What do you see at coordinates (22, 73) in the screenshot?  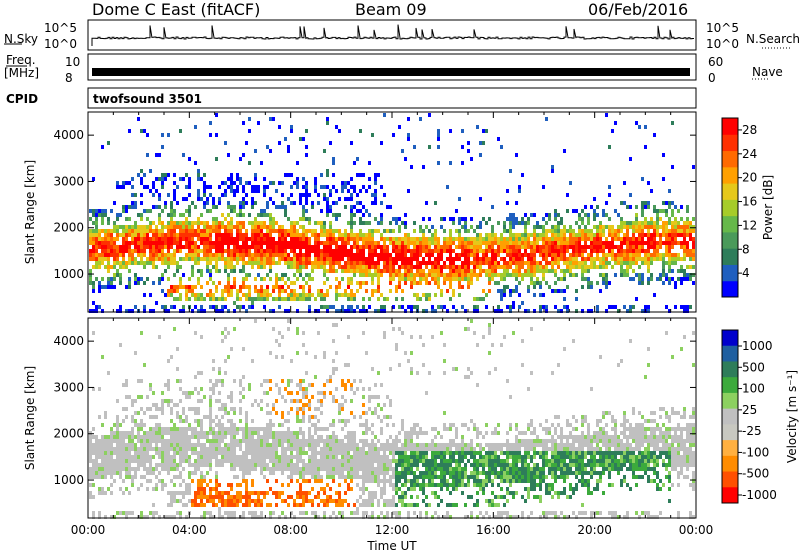 I see `freq-unit-label: [MHz]` at bounding box center [22, 73].